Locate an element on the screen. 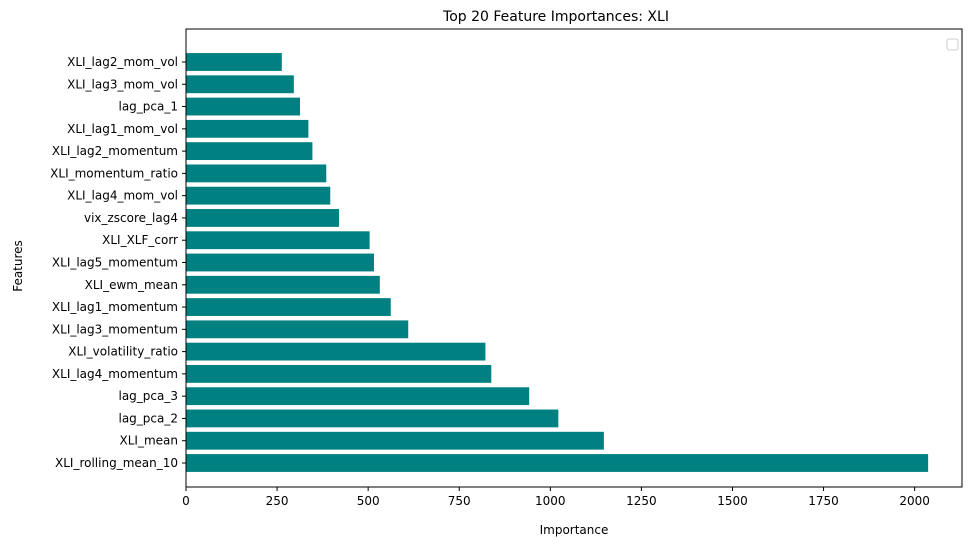  y-tick-label: XLI_lag3_momentum is located at coordinates (115, 329).